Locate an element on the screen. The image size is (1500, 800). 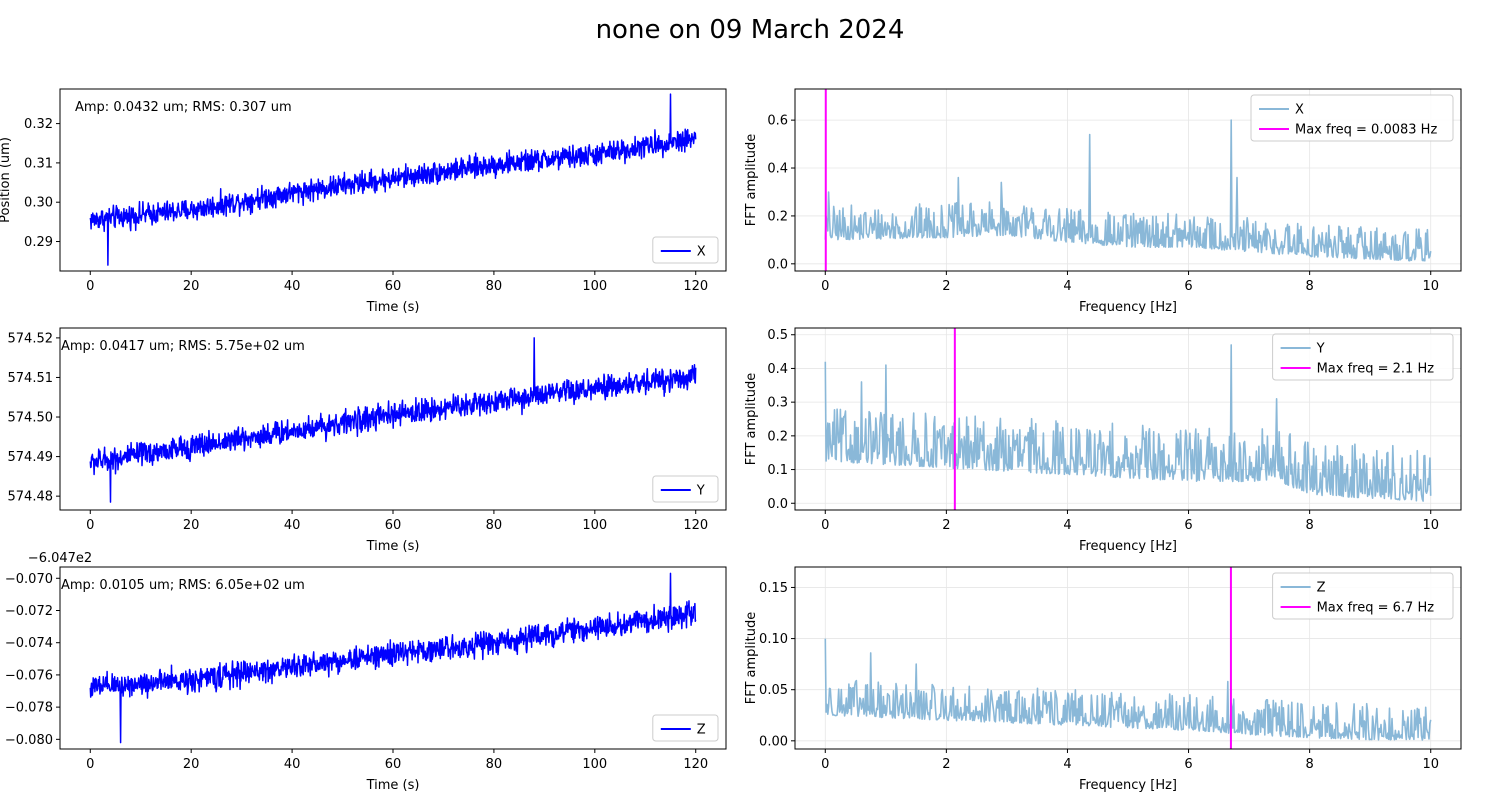
y-tick-label: 574.49 is located at coordinates (31, 457).